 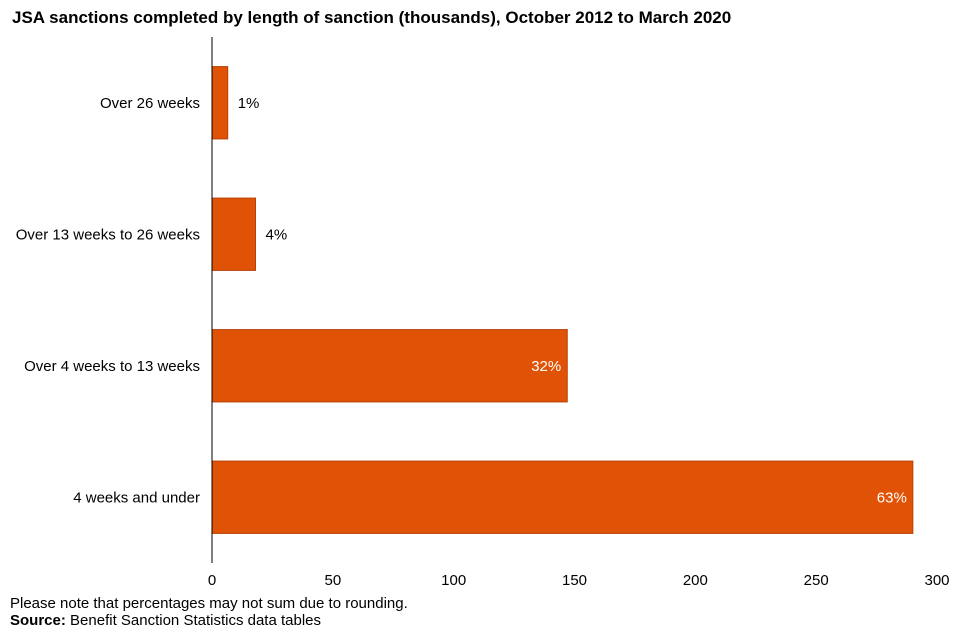 I want to click on category-label-3: 4 weeks and under, so click(x=136, y=497).